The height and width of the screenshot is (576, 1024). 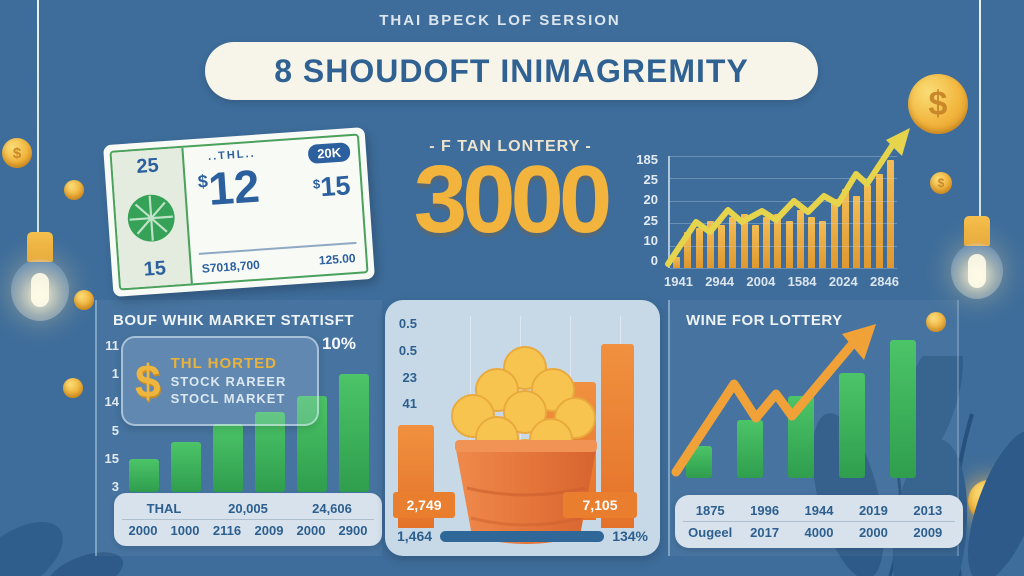 I want to click on leaf-decoration, so click(x=62, y=548).